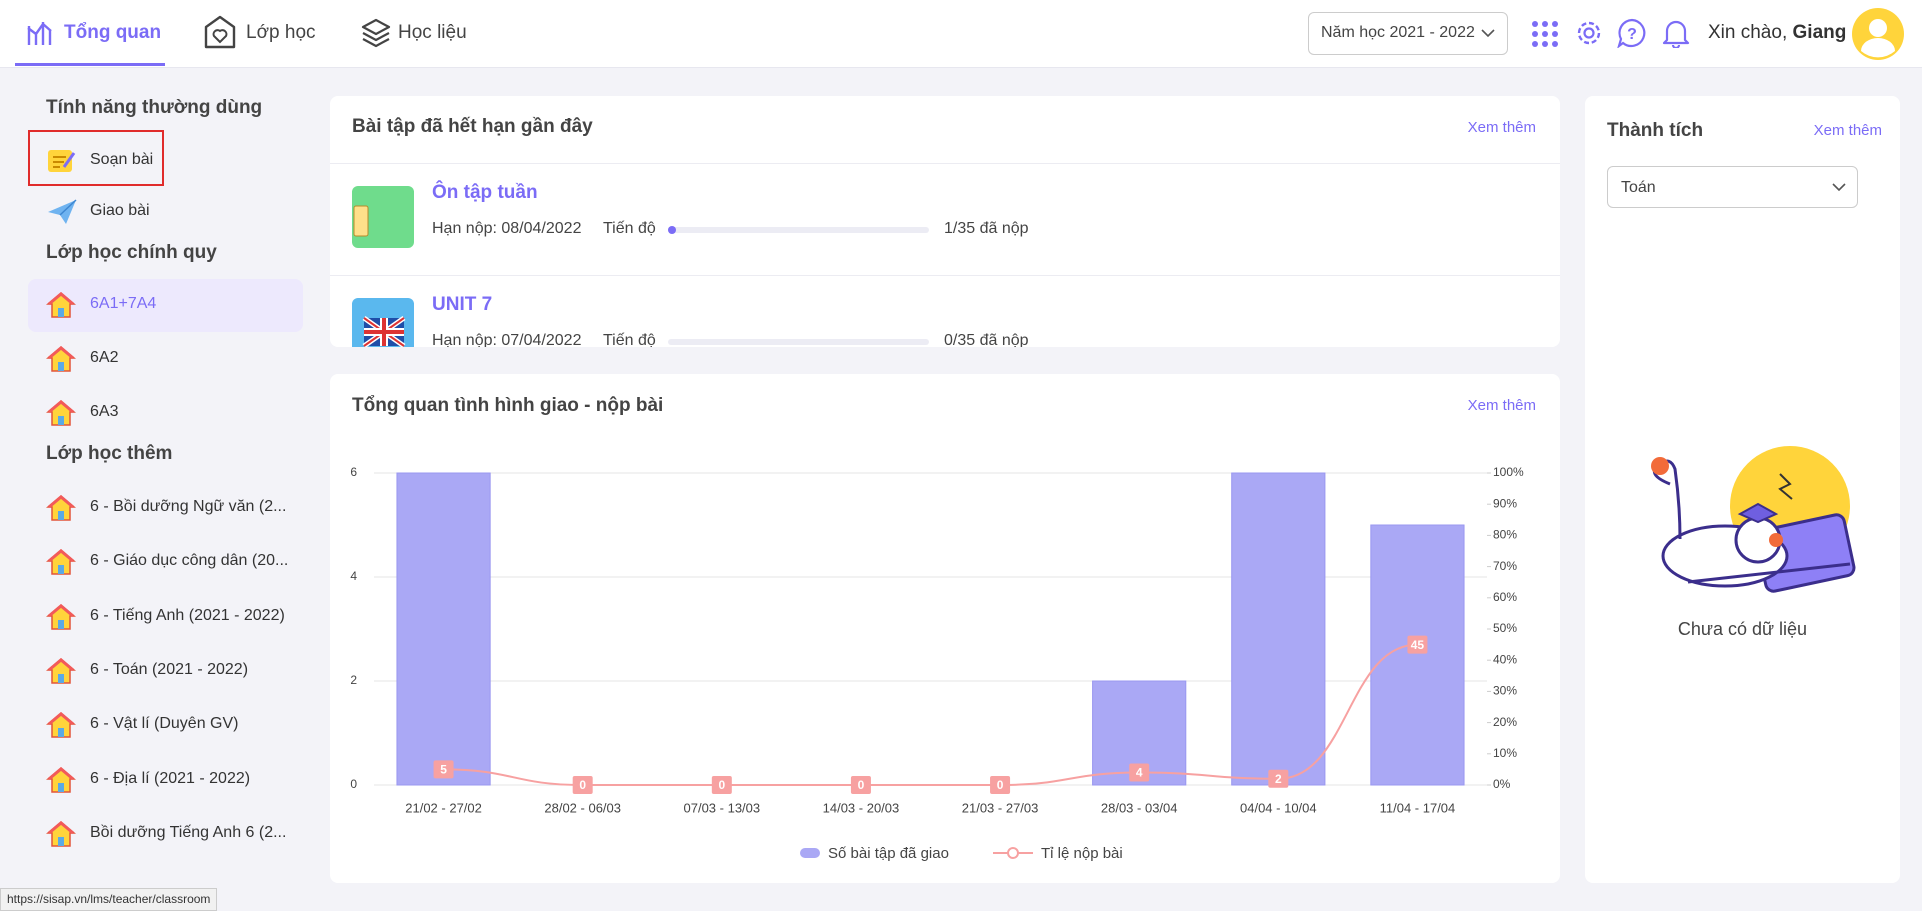  I want to click on divider, so click(945, 163).